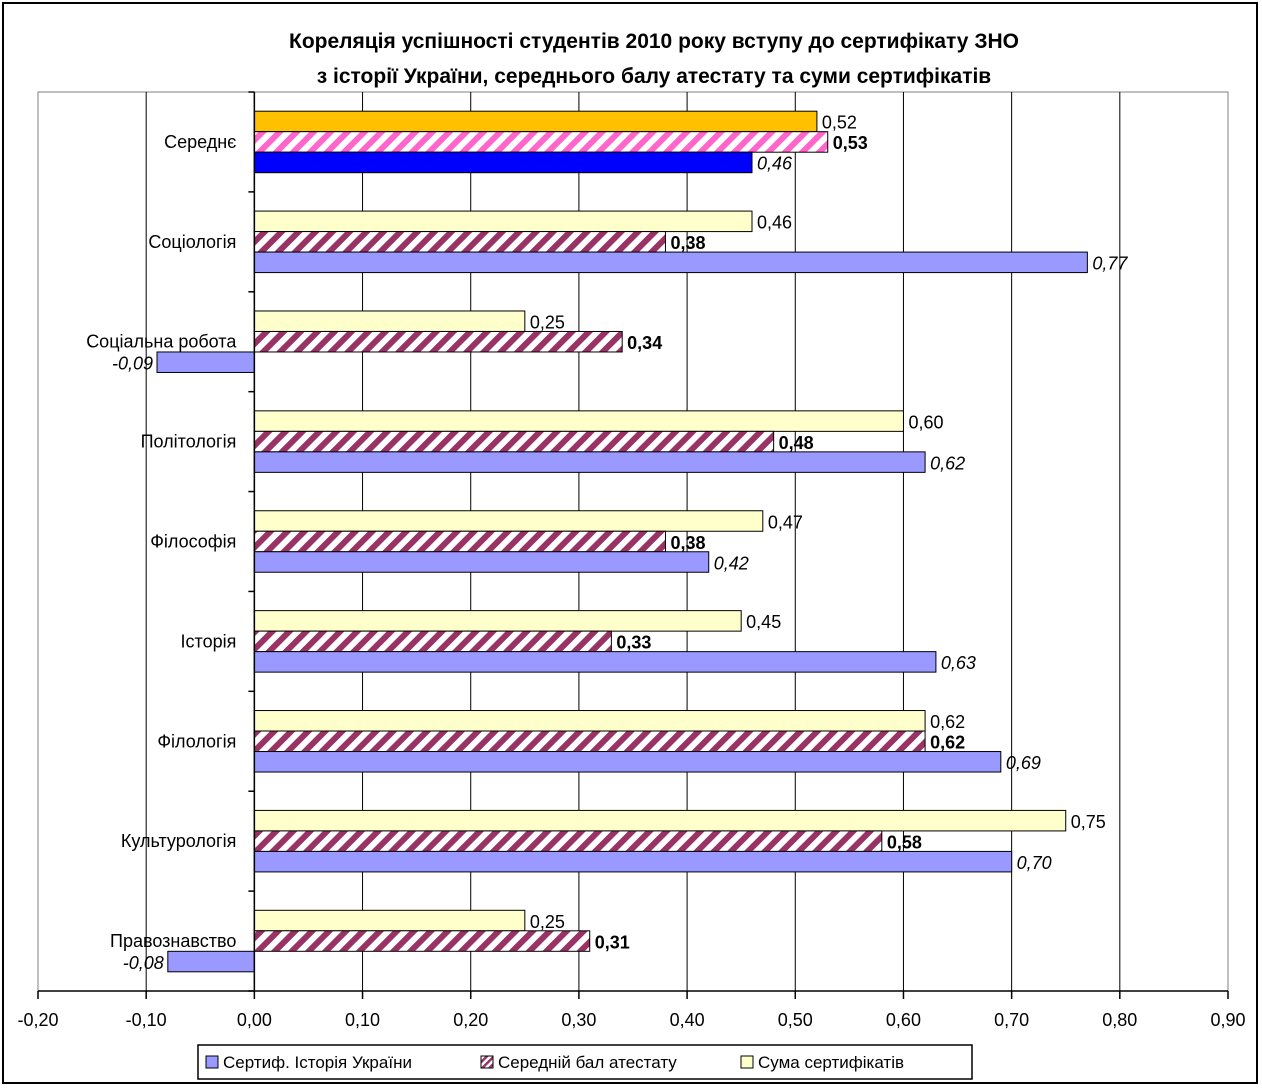  What do you see at coordinates (903, 1020) in the screenshot?
I see `x-tick-label: 0,60` at bounding box center [903, 1020].